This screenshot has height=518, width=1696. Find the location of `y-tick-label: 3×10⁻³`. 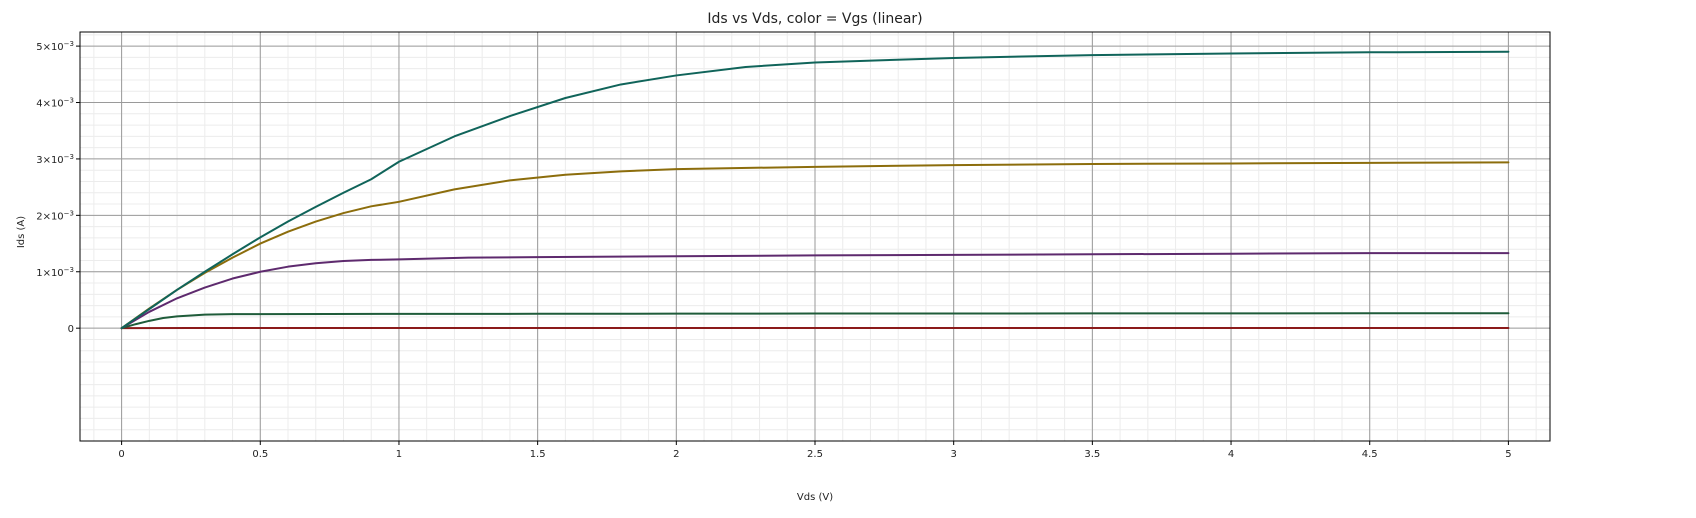

y-tick-label: 3×10⁻³ is located at coordinates (55, 159).